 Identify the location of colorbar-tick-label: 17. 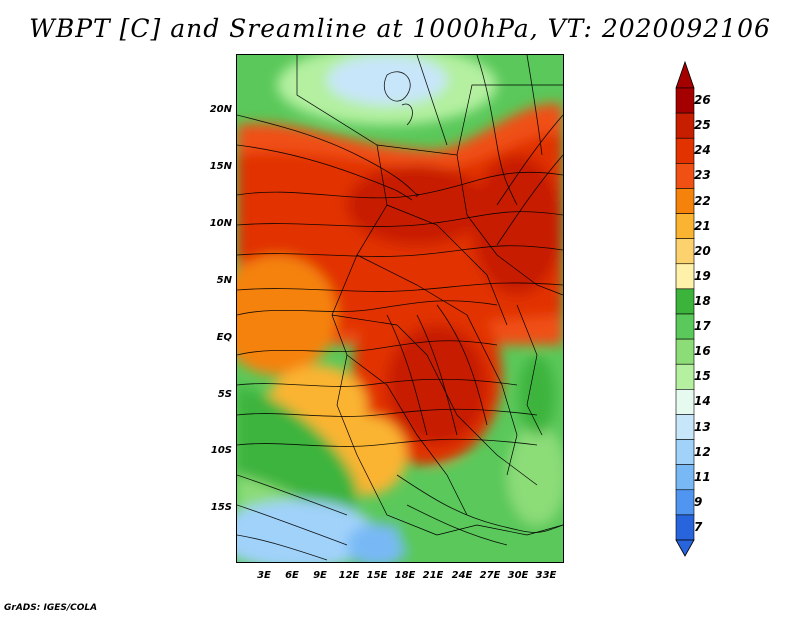
(702, 326).